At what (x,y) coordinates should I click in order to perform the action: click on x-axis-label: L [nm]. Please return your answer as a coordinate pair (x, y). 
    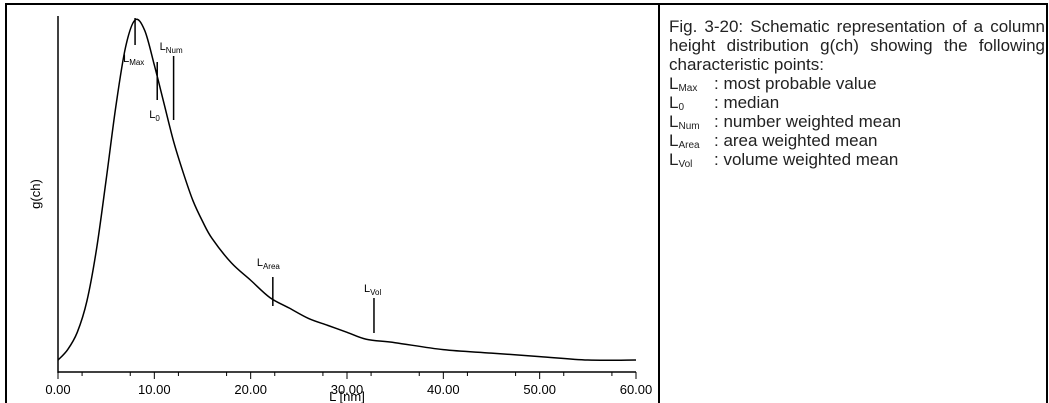
    Looking at the image, I should click on (347, 396).